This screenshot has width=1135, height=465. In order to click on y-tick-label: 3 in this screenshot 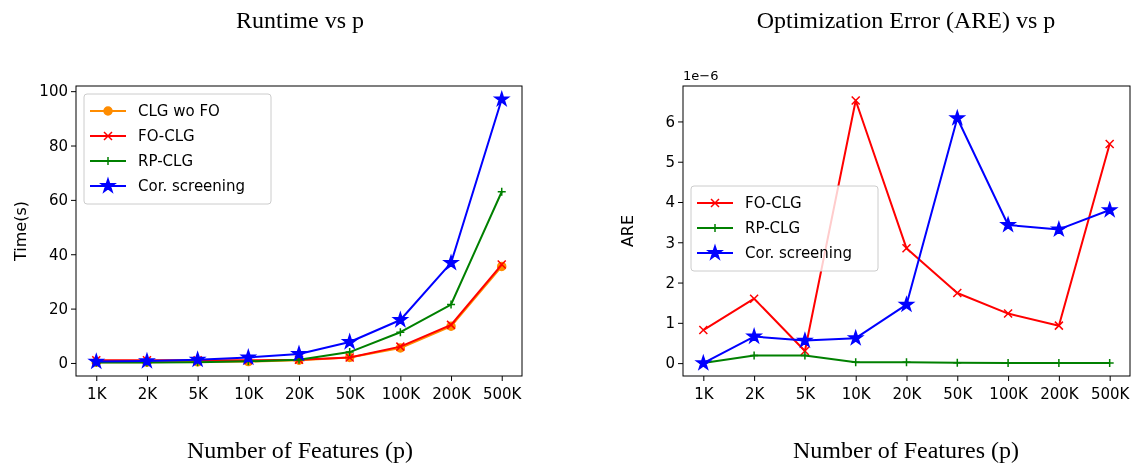, I will do `click(670, 242)`.